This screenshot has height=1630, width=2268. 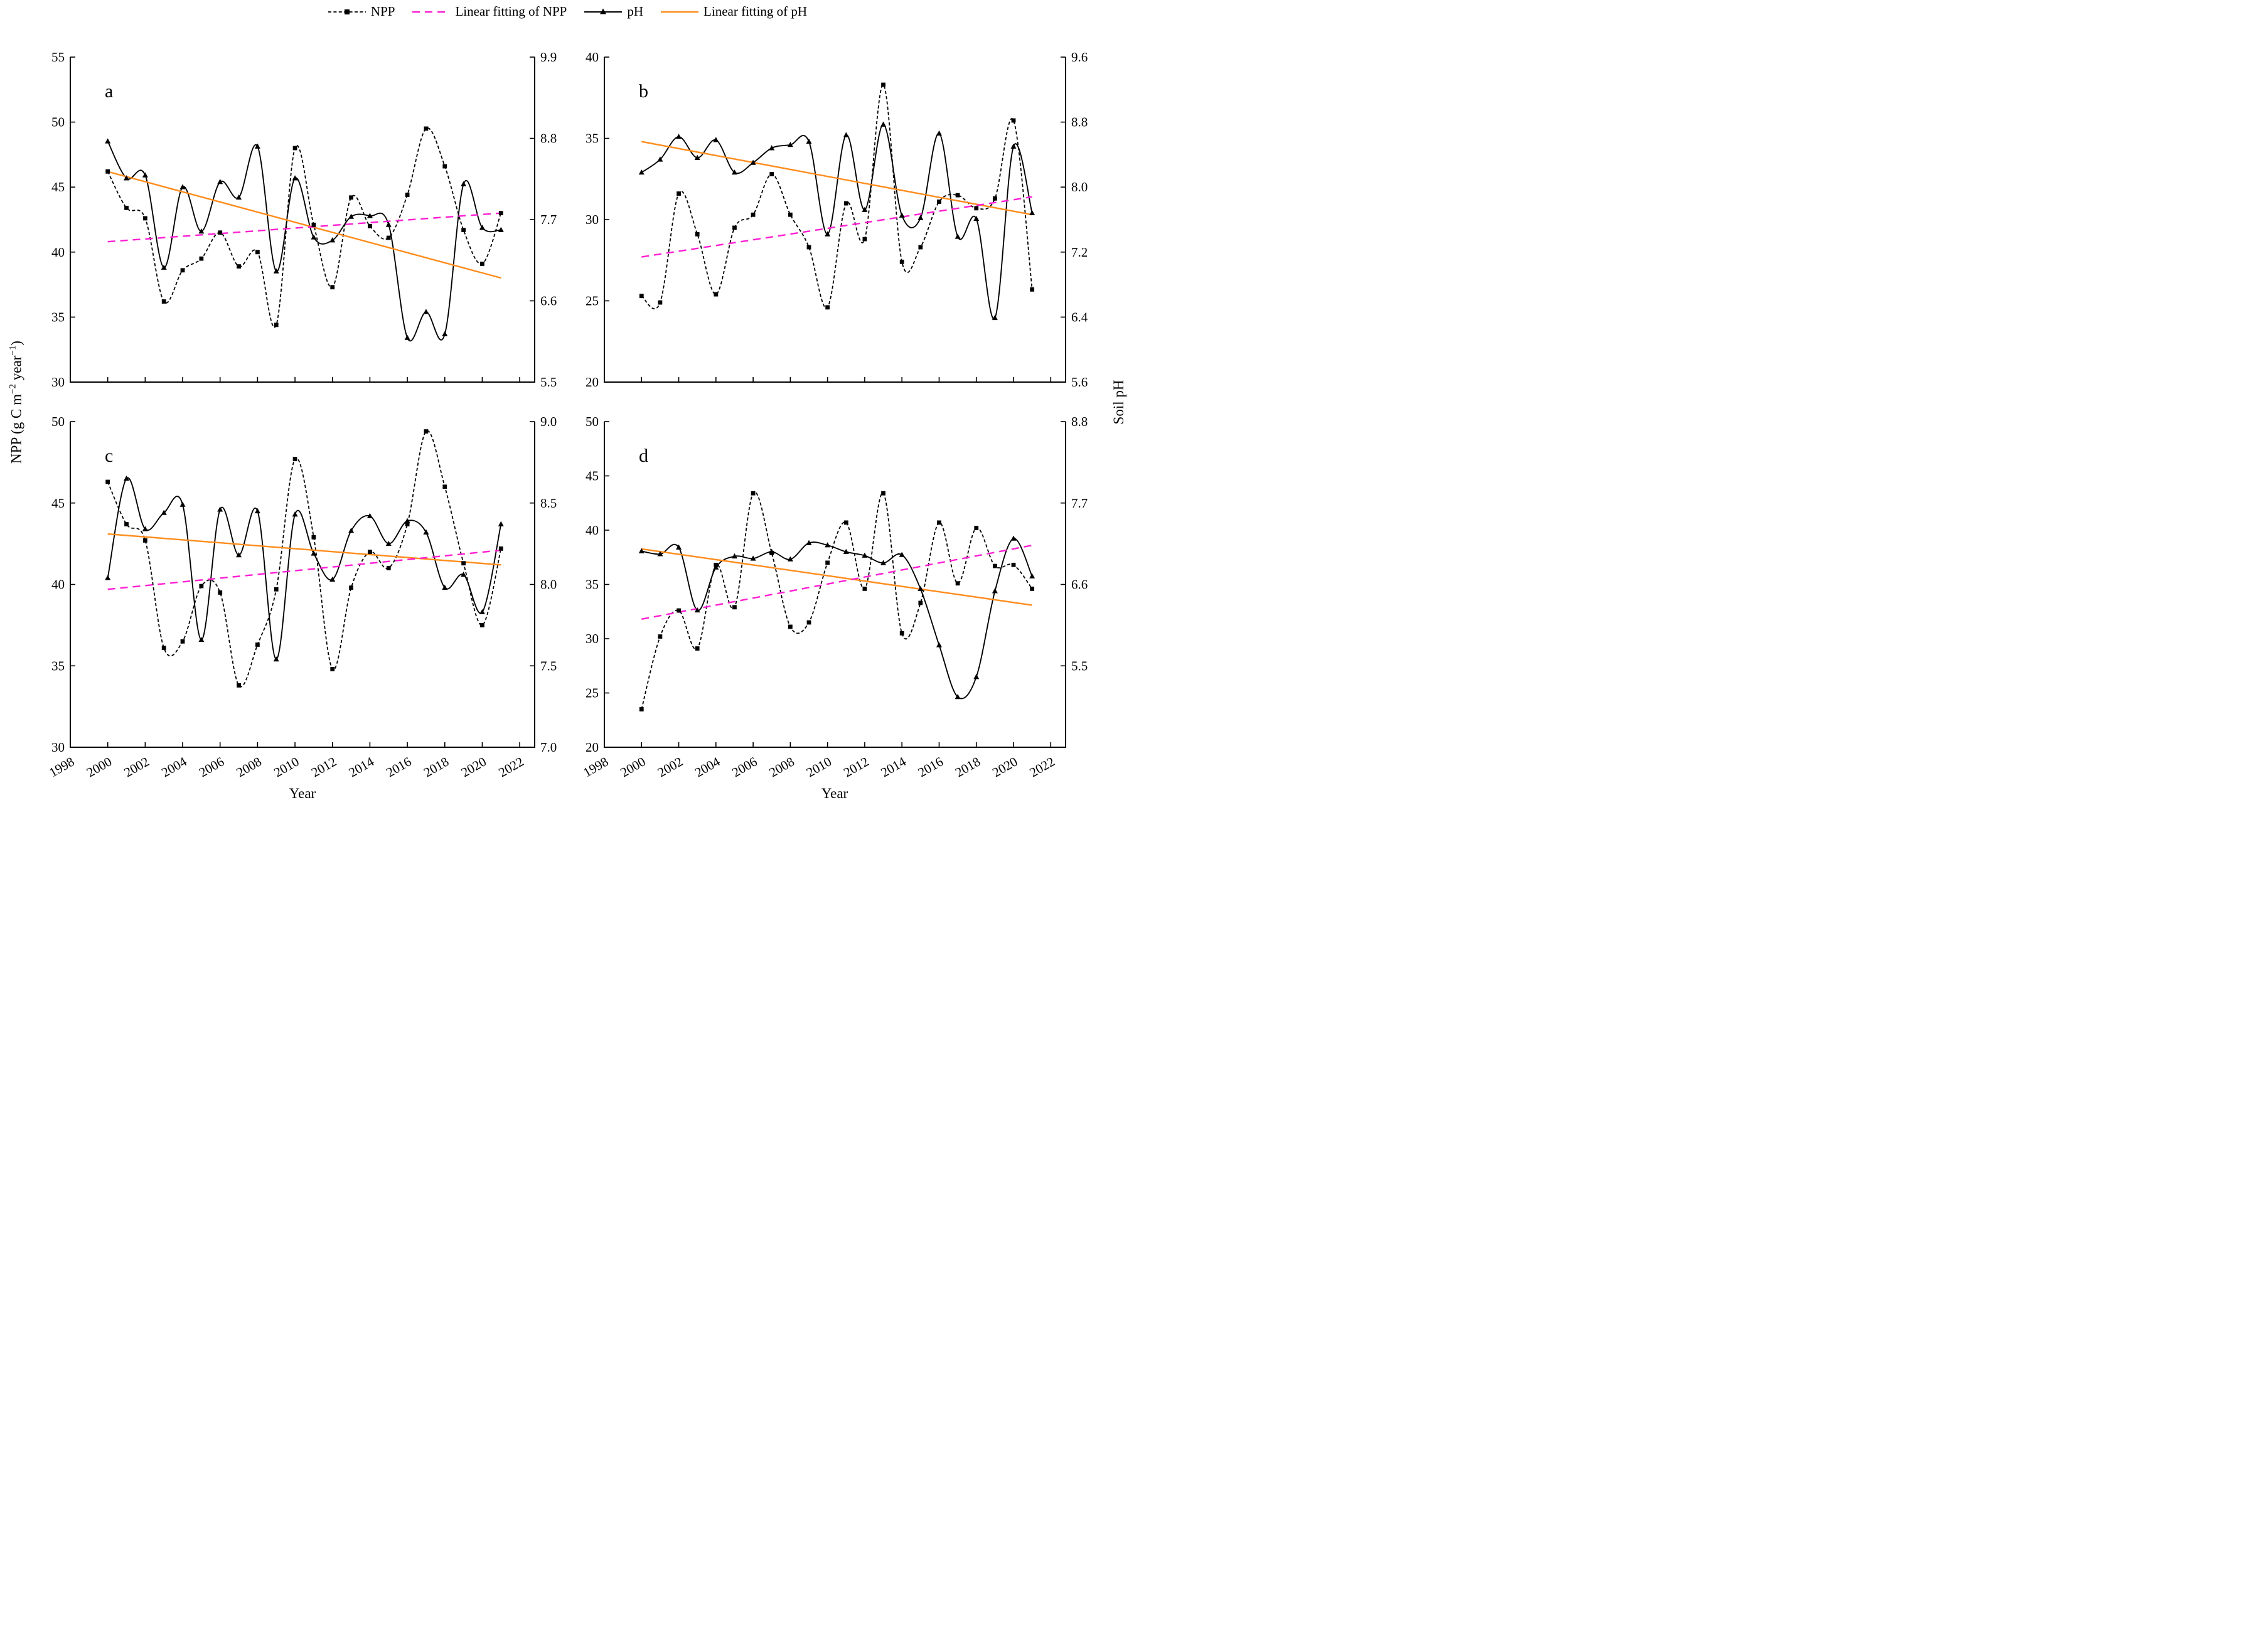 I want to click on x-tick-label: 1998, so click(x=61, y=767).